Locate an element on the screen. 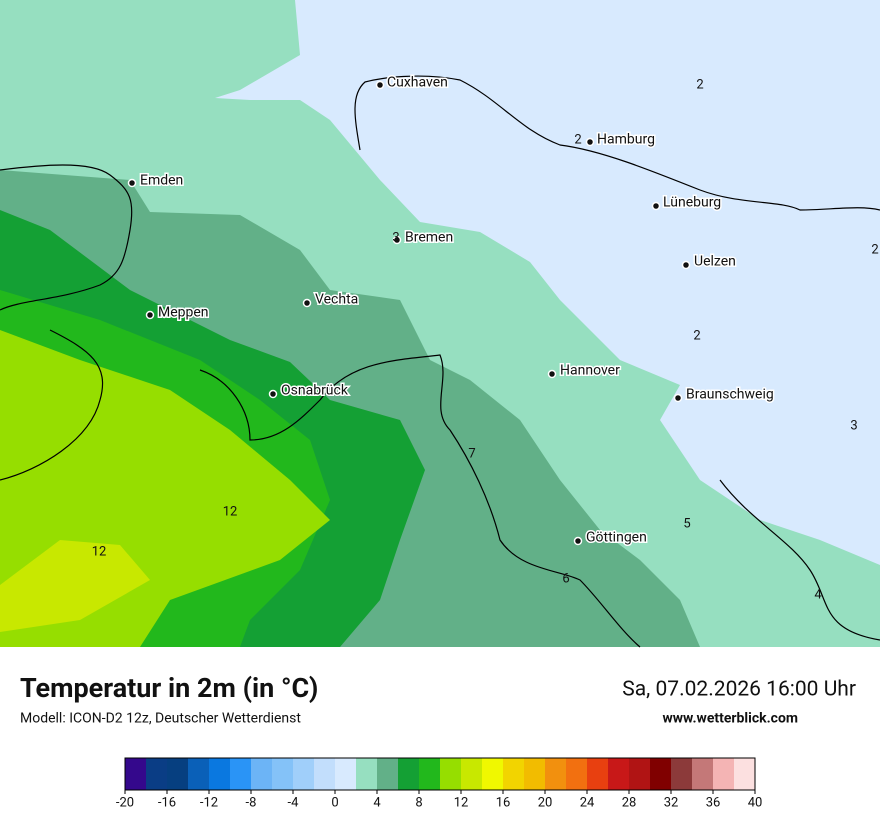 Image resolution: width=880 pixels, height=830 pixels. colorbar-tick-label: 8 is located at coordinates (418, 802).